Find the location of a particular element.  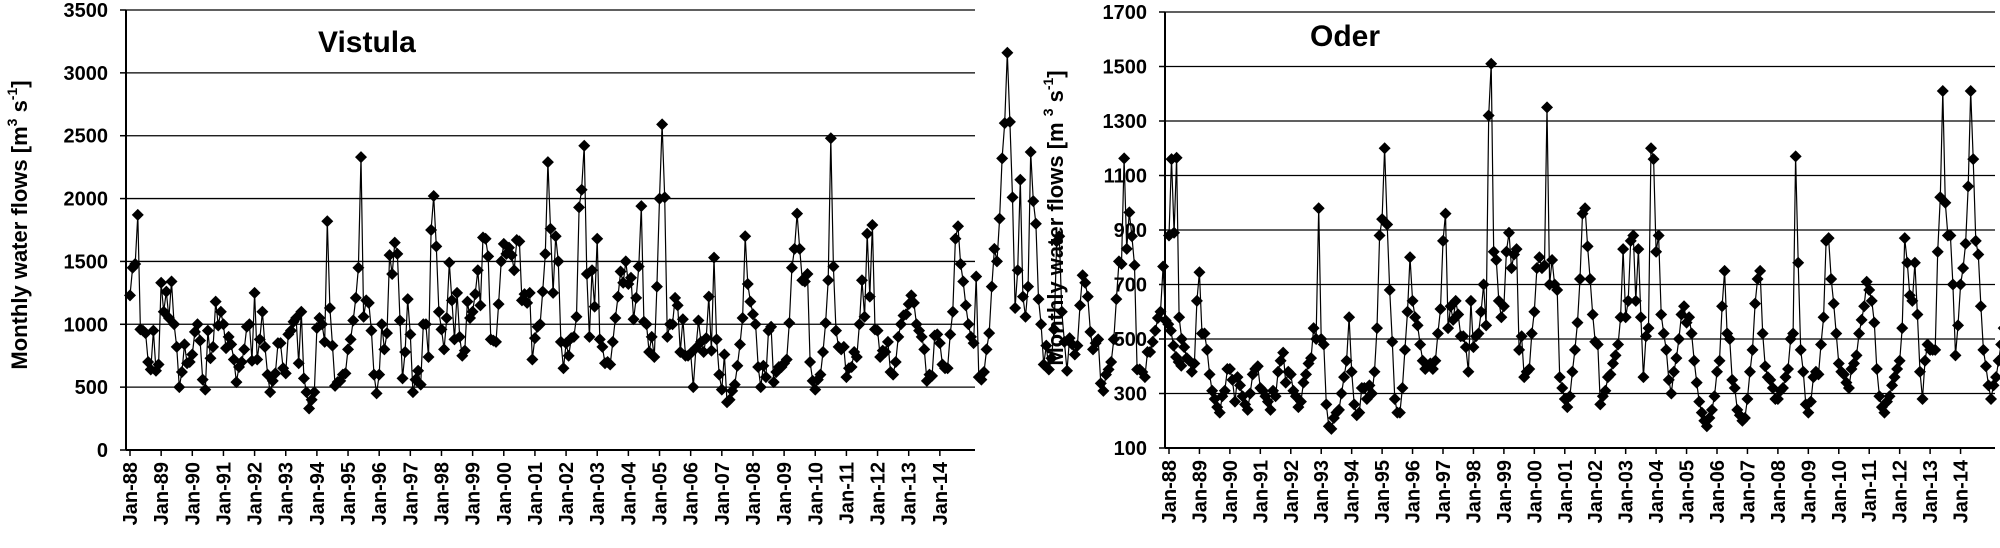

x-tick-label: Jan-07 is located at coordinates (723, 493).